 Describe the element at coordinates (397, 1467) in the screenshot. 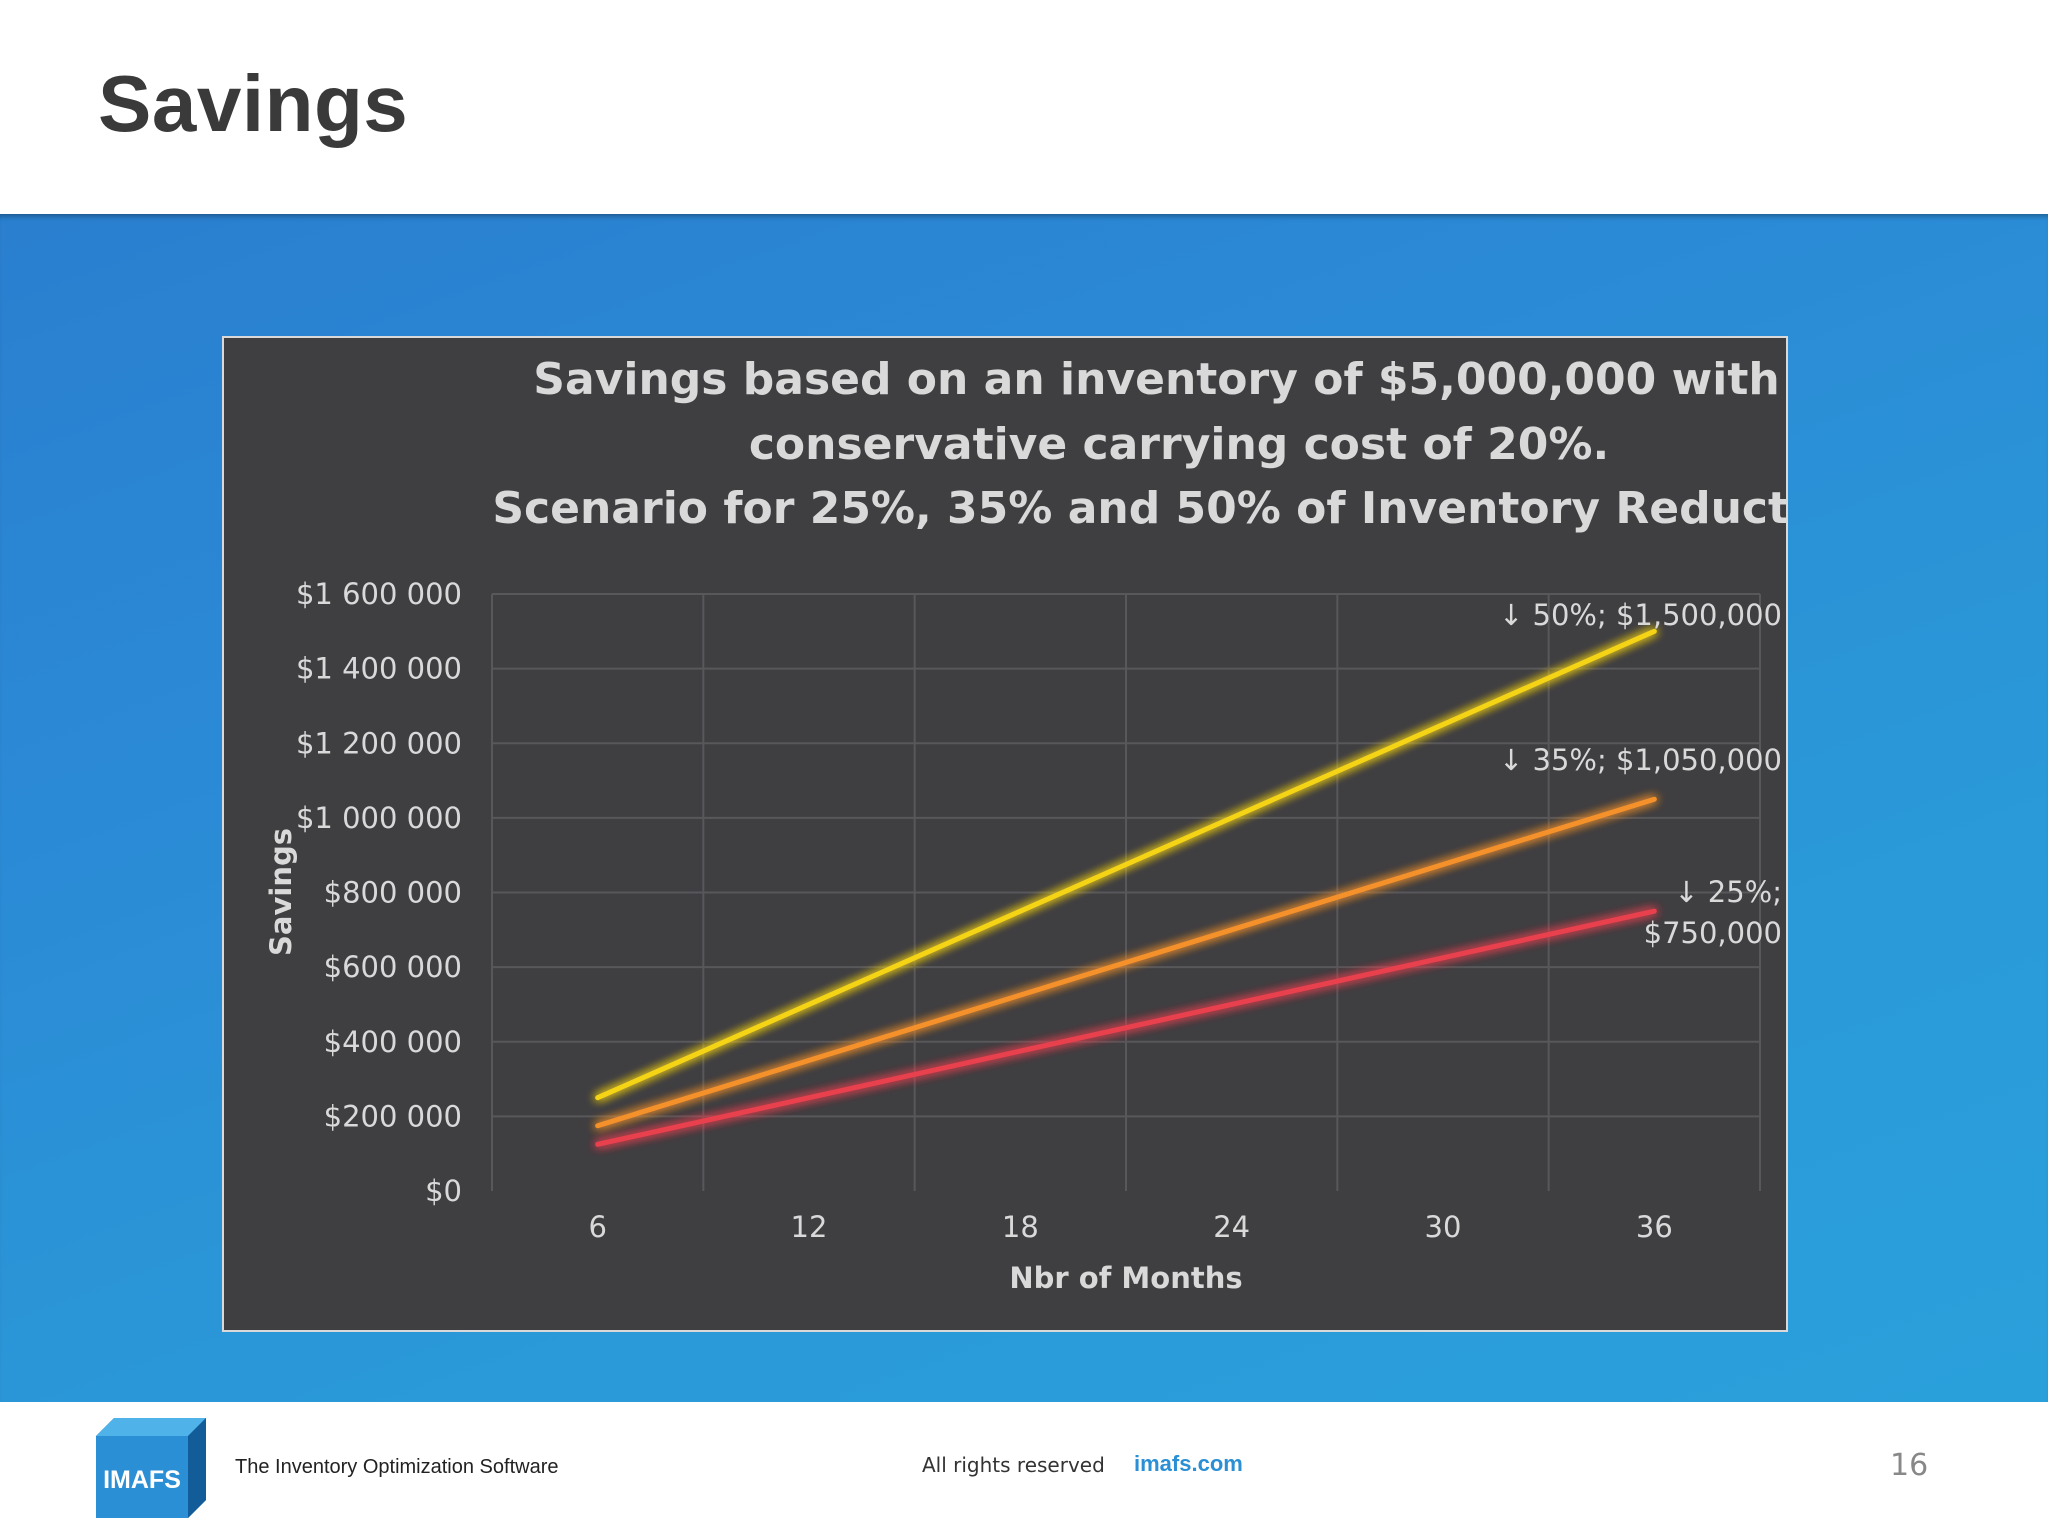

I see `tagline: The Inventory Optimization Software` at that location.